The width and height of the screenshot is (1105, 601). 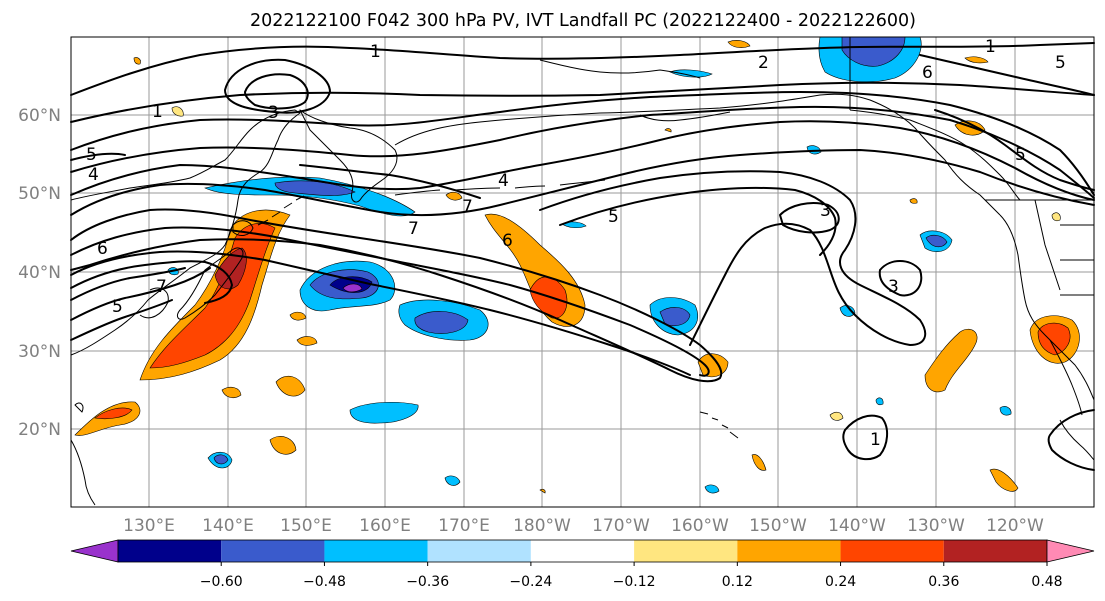 I want to click on latitude-labels: 60°N 50°N 40°N 30°N 20°N, so click(x=39, y=273).